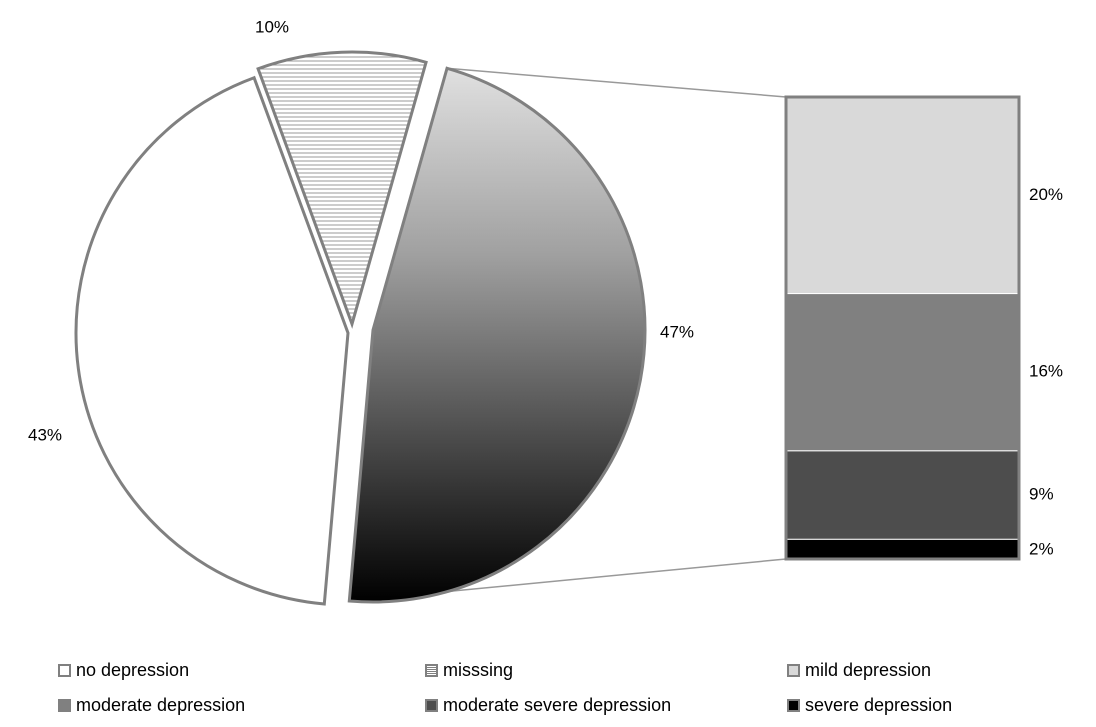 Image resolution: width=1096 pixels, height=727 pixels. I want to click on legend-label: no depression, so click(133, 670).